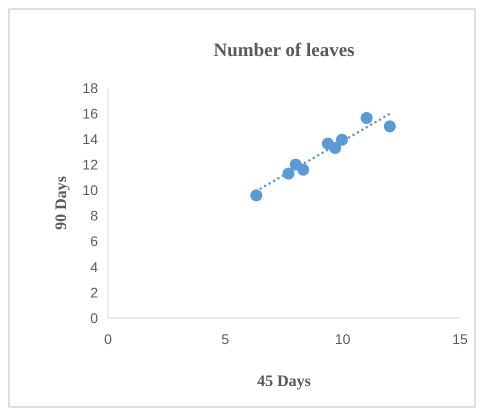  Describe the element at coordinates (61, 203) in the screenshot. I see `y-axis-title: 90 Days` at that location.